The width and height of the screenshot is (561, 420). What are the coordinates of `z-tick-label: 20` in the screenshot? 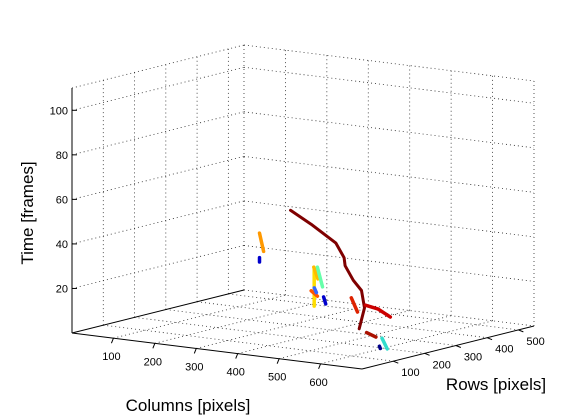 It's located at (62, 289).